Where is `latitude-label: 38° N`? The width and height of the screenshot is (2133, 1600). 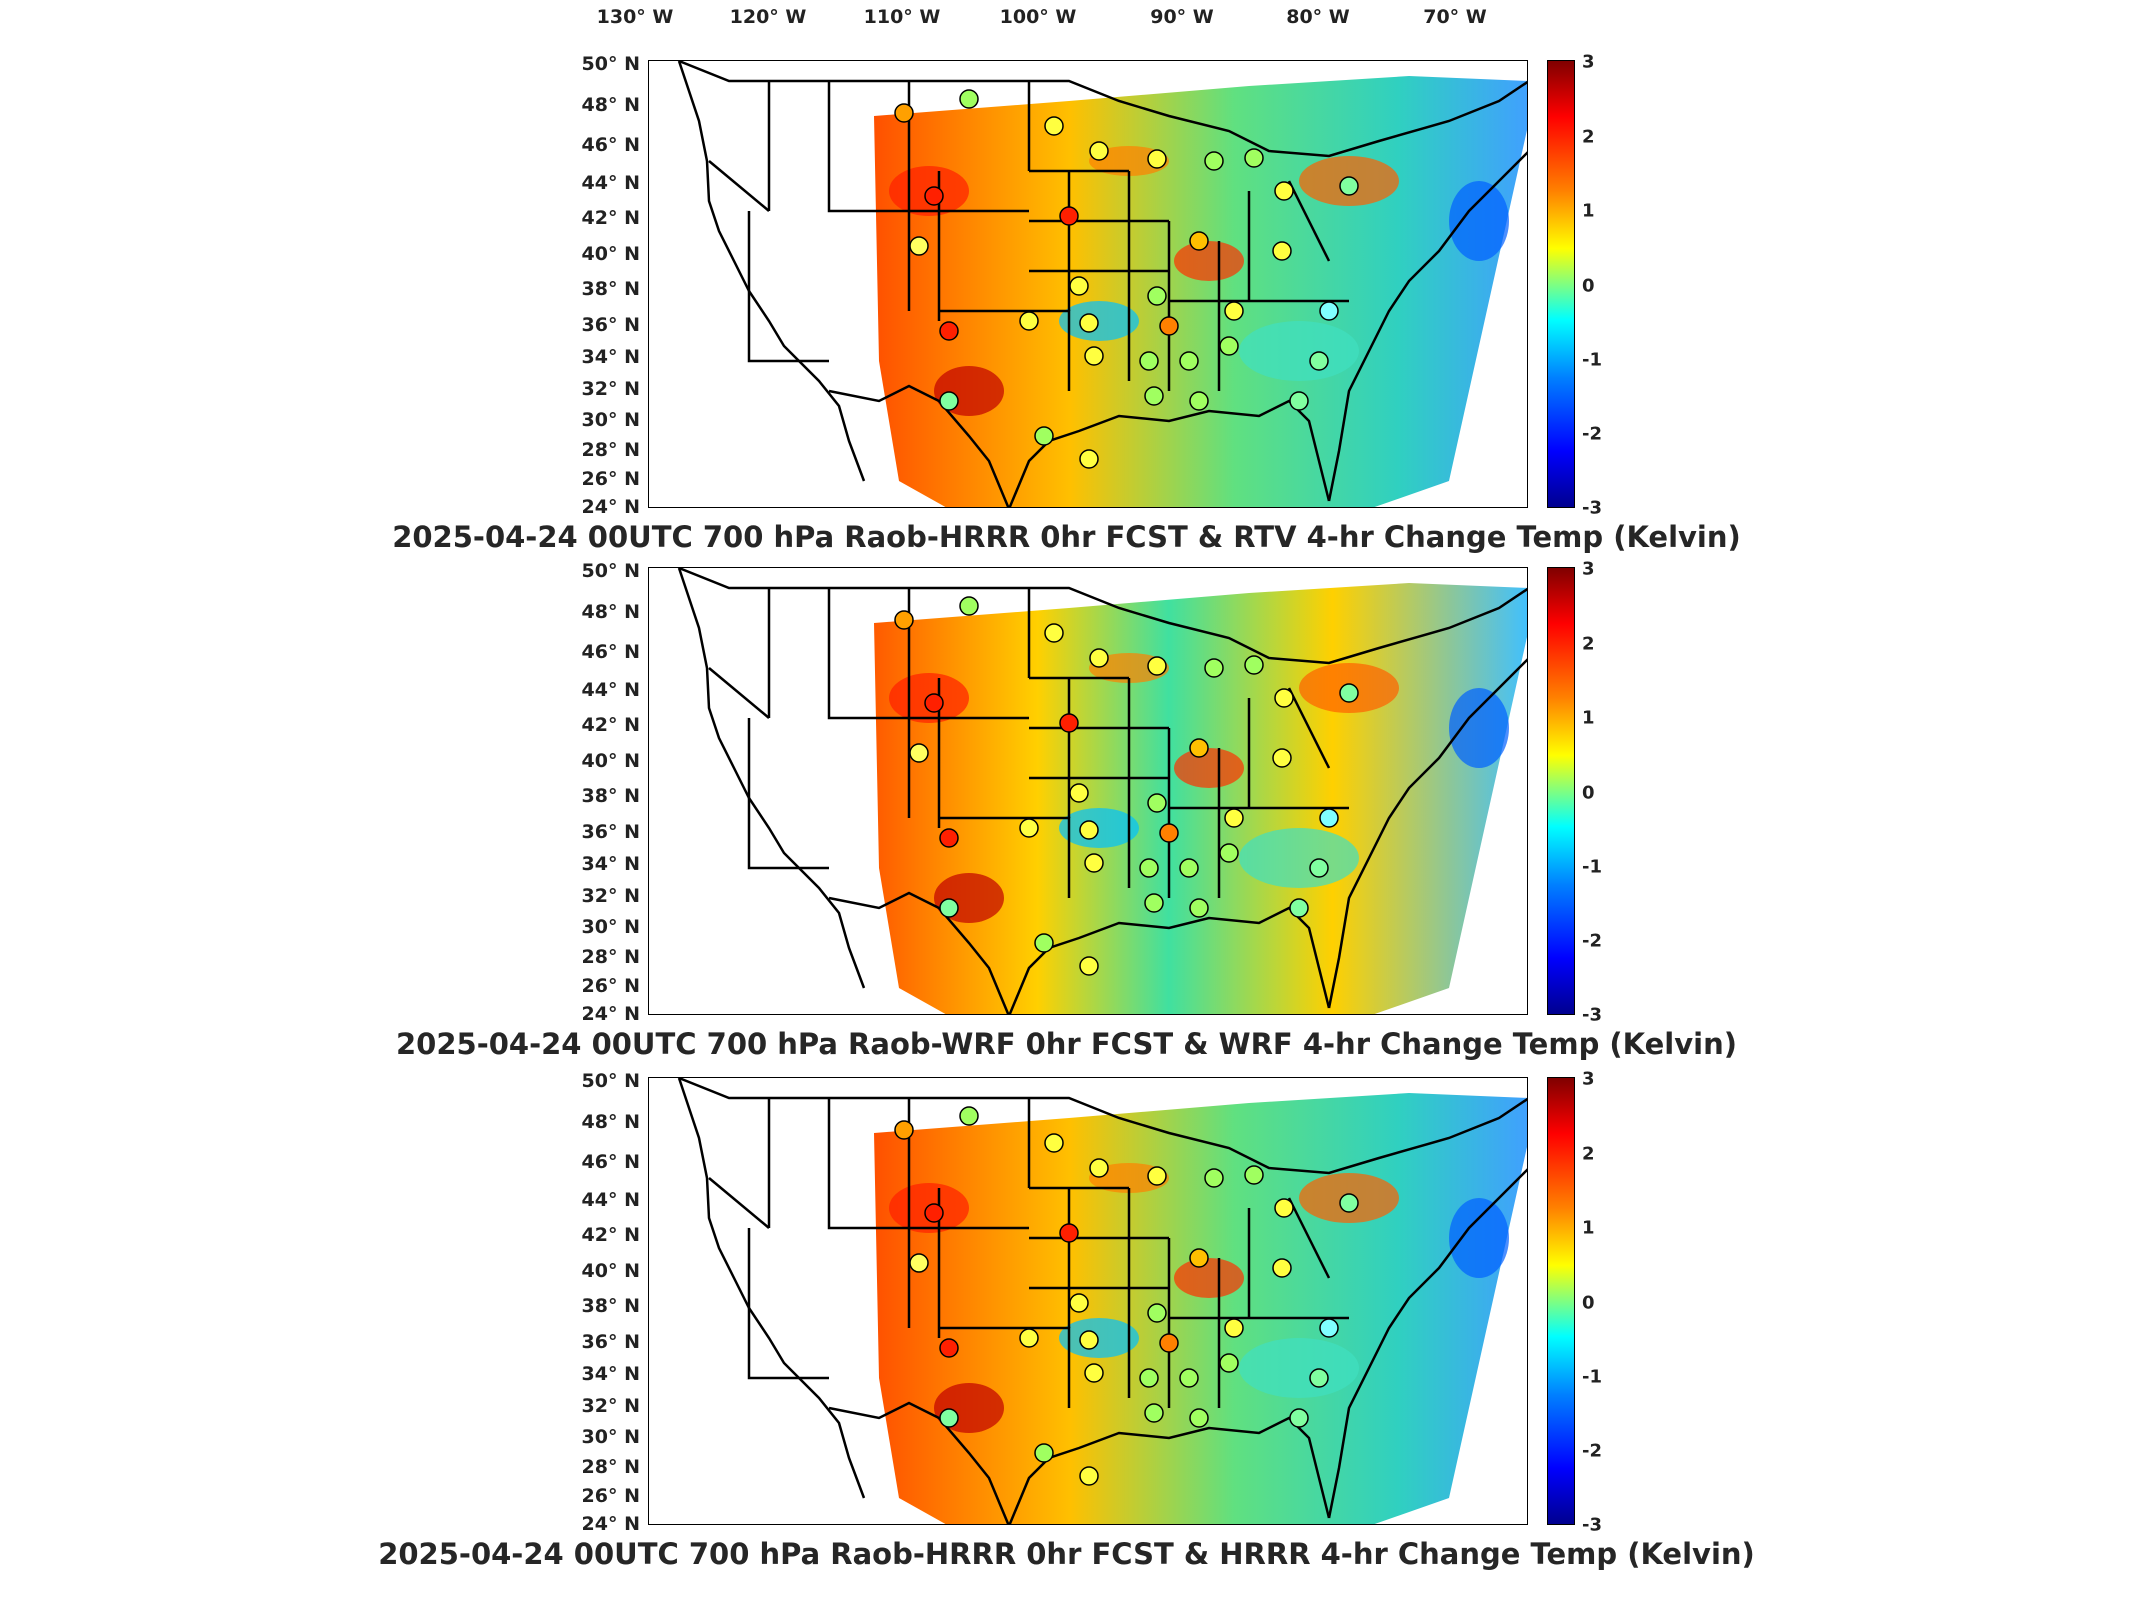 latitude-label: 38° N is located at coordinates (610, 796).